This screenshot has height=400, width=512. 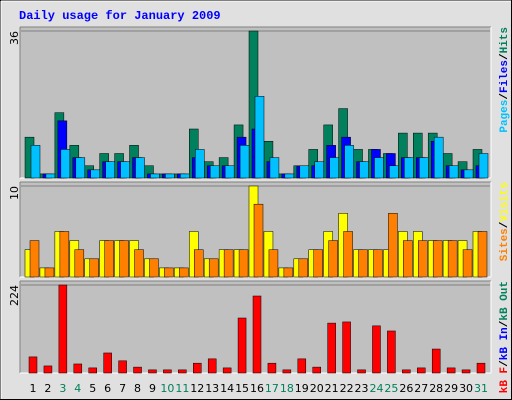 What do you see at coordinates (317, 388) in the screenshot?
I see `x-tick-label: 20` at bounding box center [317, 388].